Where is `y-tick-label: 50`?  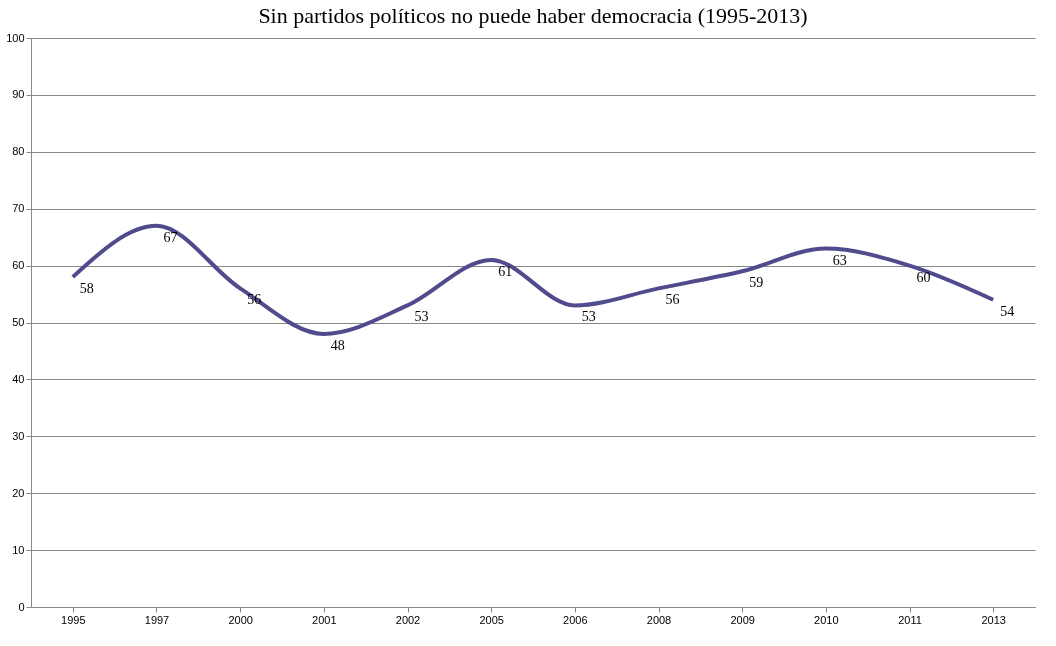
y-tick-label: 50 is located at coordinates (18, 322).